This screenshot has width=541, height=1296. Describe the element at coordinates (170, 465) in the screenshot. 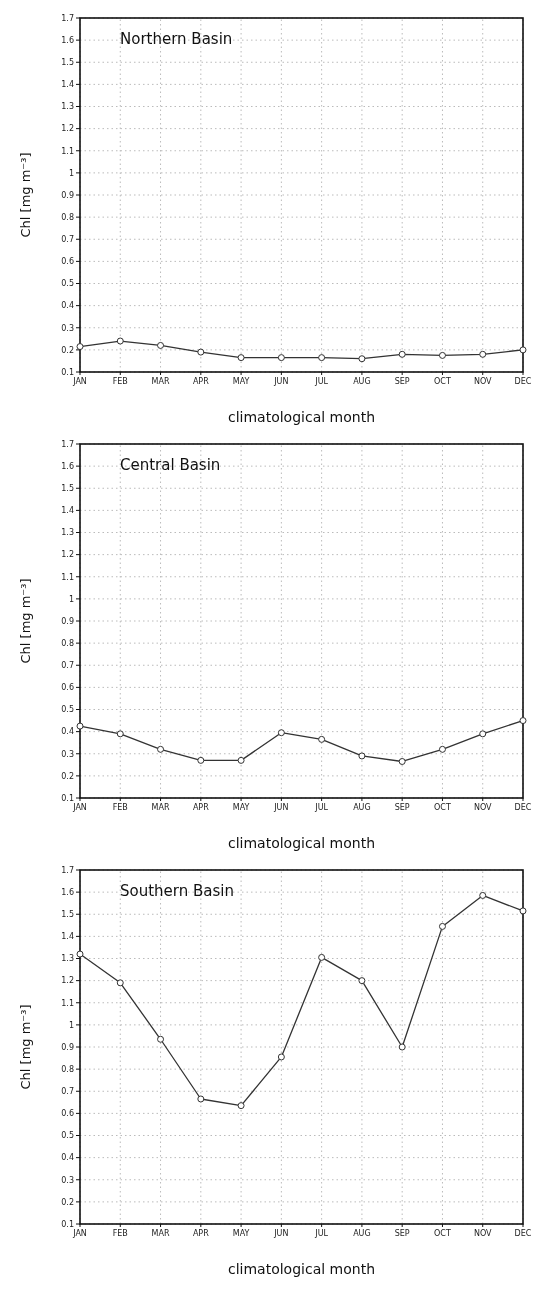

I see `text: Central Basin` at that location.